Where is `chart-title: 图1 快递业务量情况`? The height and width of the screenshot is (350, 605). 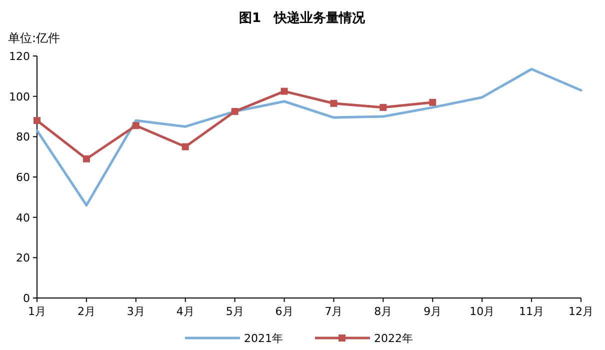
chart-title: 图1 快递业务量情况 is located at coordinates (302, 18).